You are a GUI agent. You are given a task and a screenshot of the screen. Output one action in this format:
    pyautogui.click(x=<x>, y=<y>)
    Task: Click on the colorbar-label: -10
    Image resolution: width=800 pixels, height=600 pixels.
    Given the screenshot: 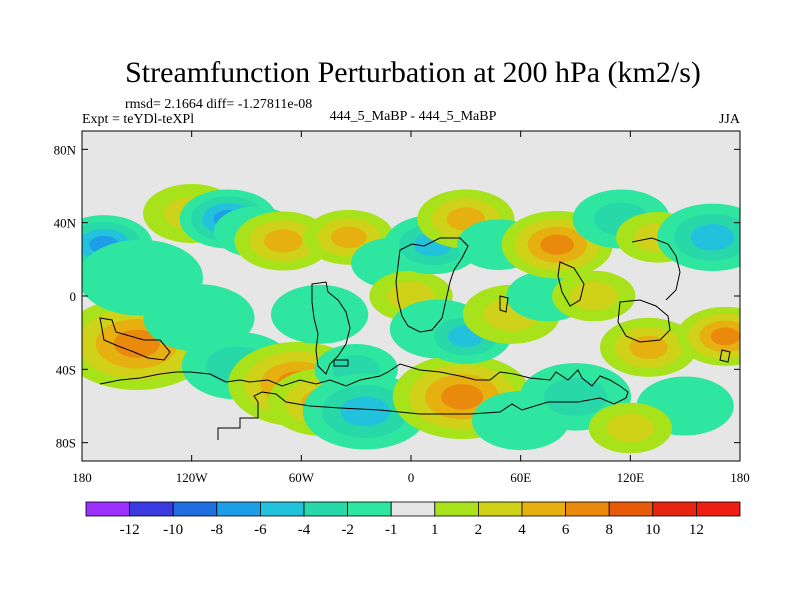 What is the action you would take?
    pyautogui.click(x=173, y=530)
    